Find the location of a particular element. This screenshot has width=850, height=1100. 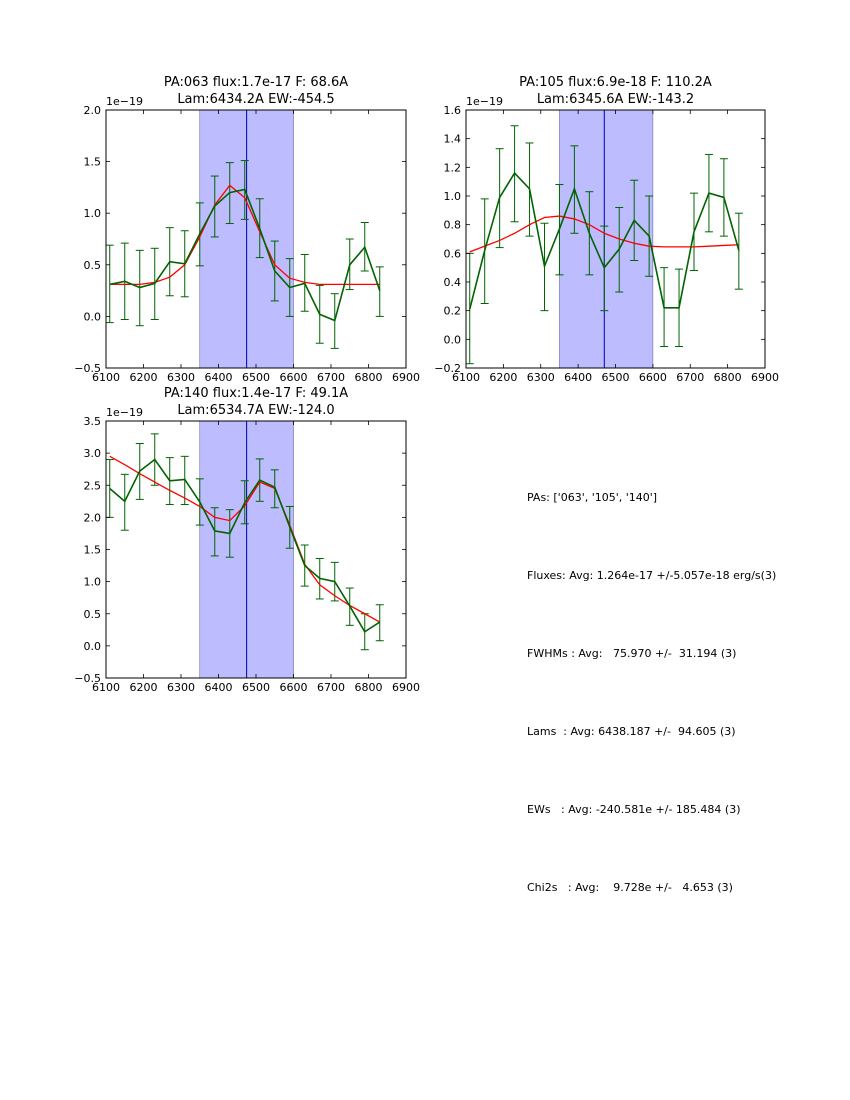

summary-ews: EWs : Avg: -240.581e +/- 185.484 (3) is located at coordinates (634, 809).